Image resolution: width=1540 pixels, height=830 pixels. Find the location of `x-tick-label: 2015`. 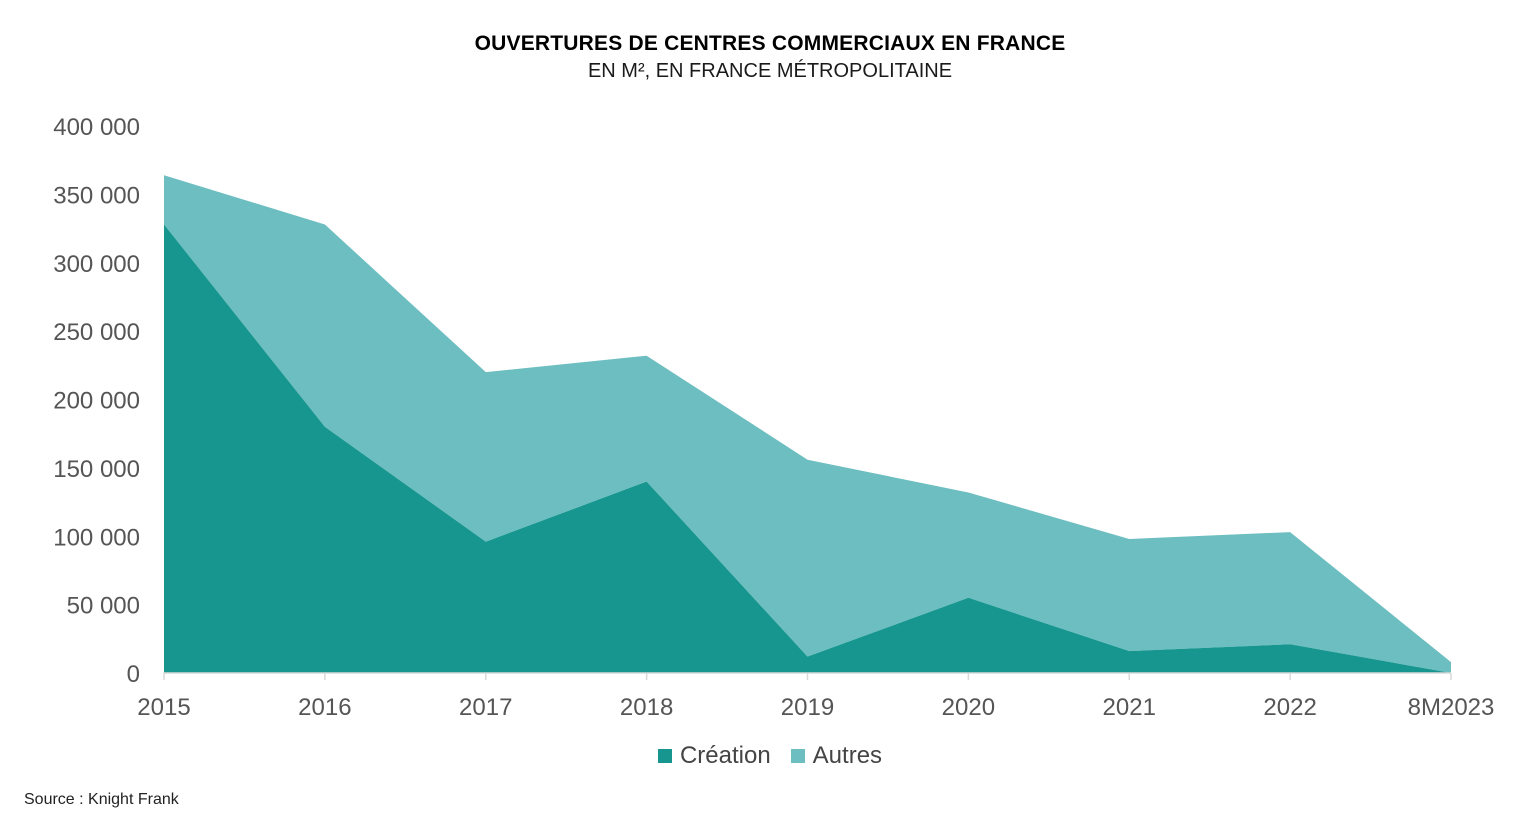

x-tick-label: 2015 is located at coordinates (163, 707).